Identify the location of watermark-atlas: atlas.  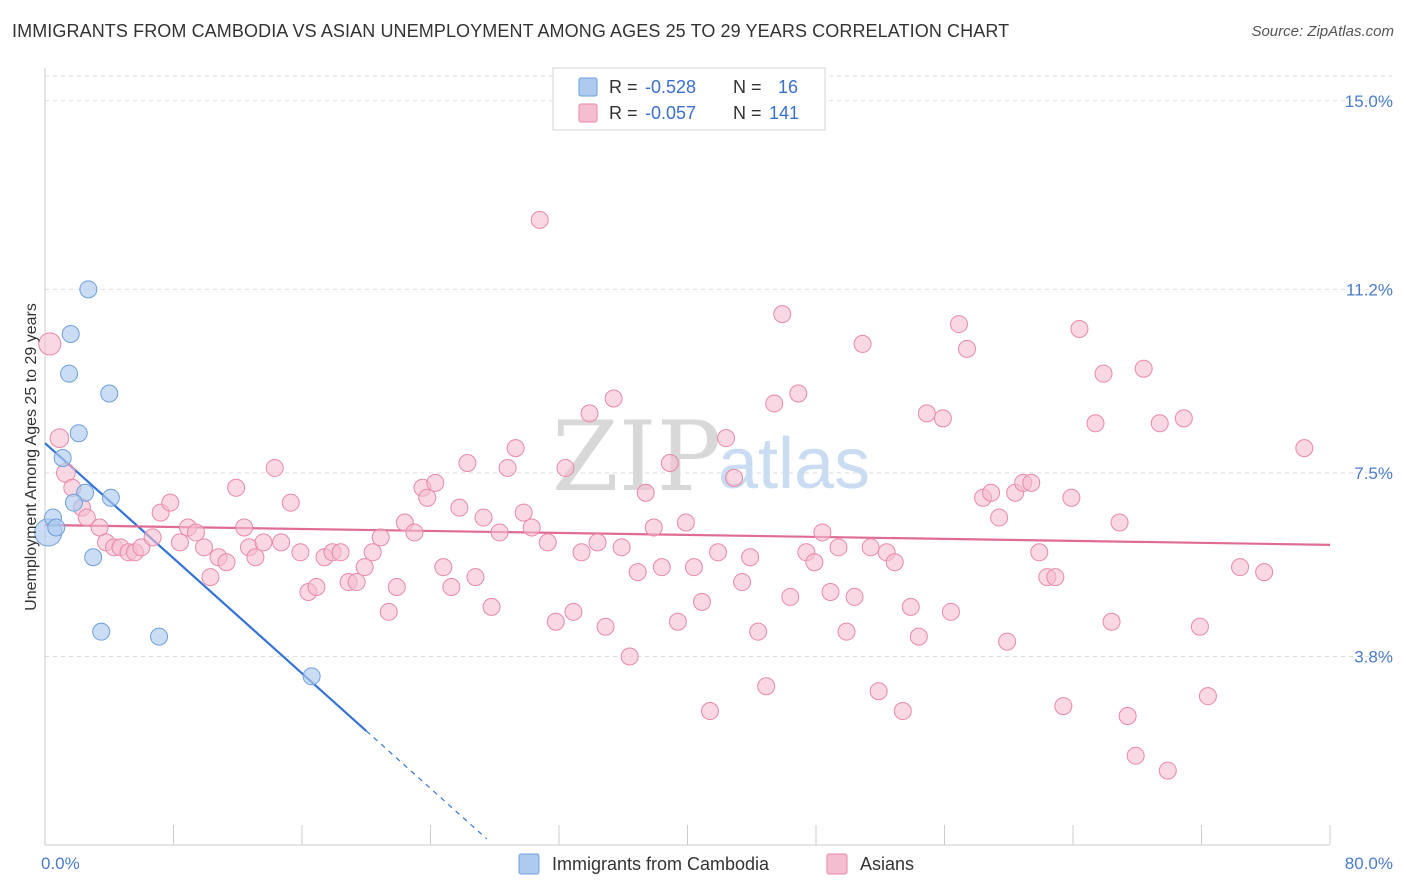
(794, 464).